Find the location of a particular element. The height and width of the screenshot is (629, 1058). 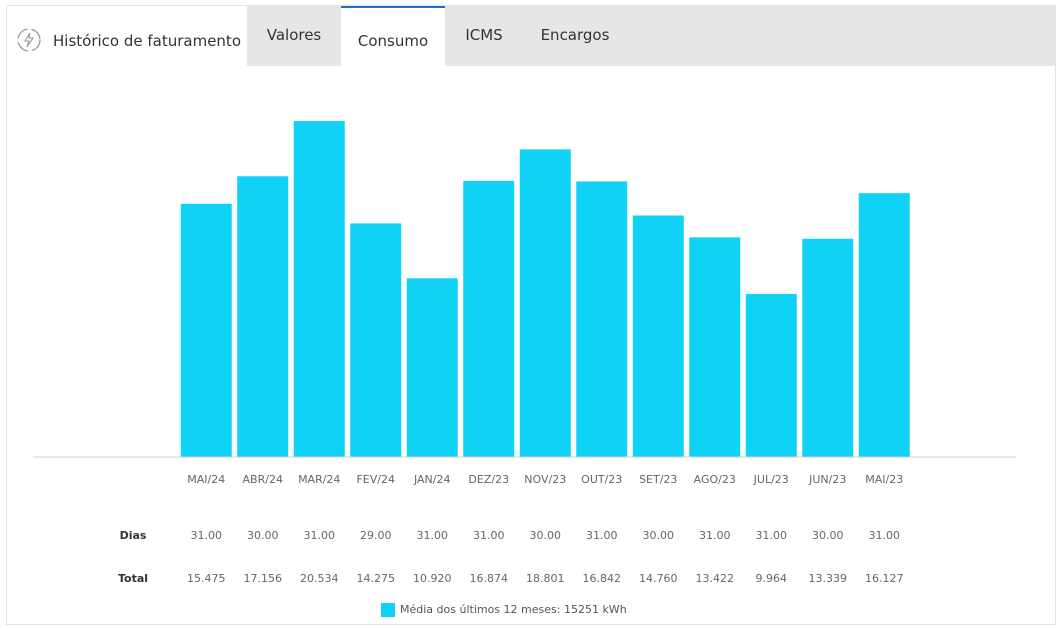

x-tick-label: MAI/24 is located at coordinates (206, 479).